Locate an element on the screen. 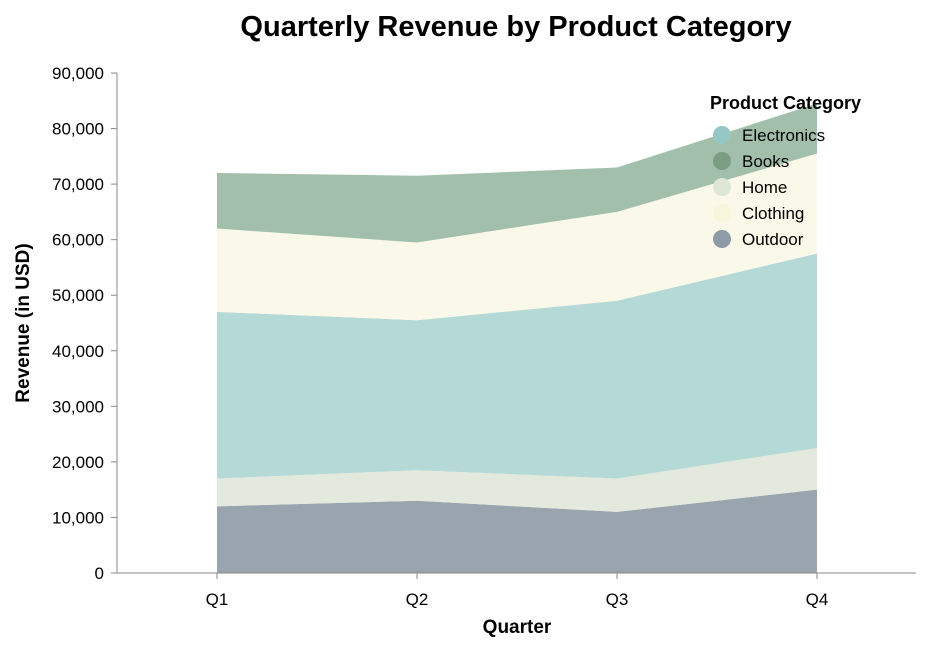 The width and height of the screenshot is (926, 646). area-home is located at coordinates (517, 480).